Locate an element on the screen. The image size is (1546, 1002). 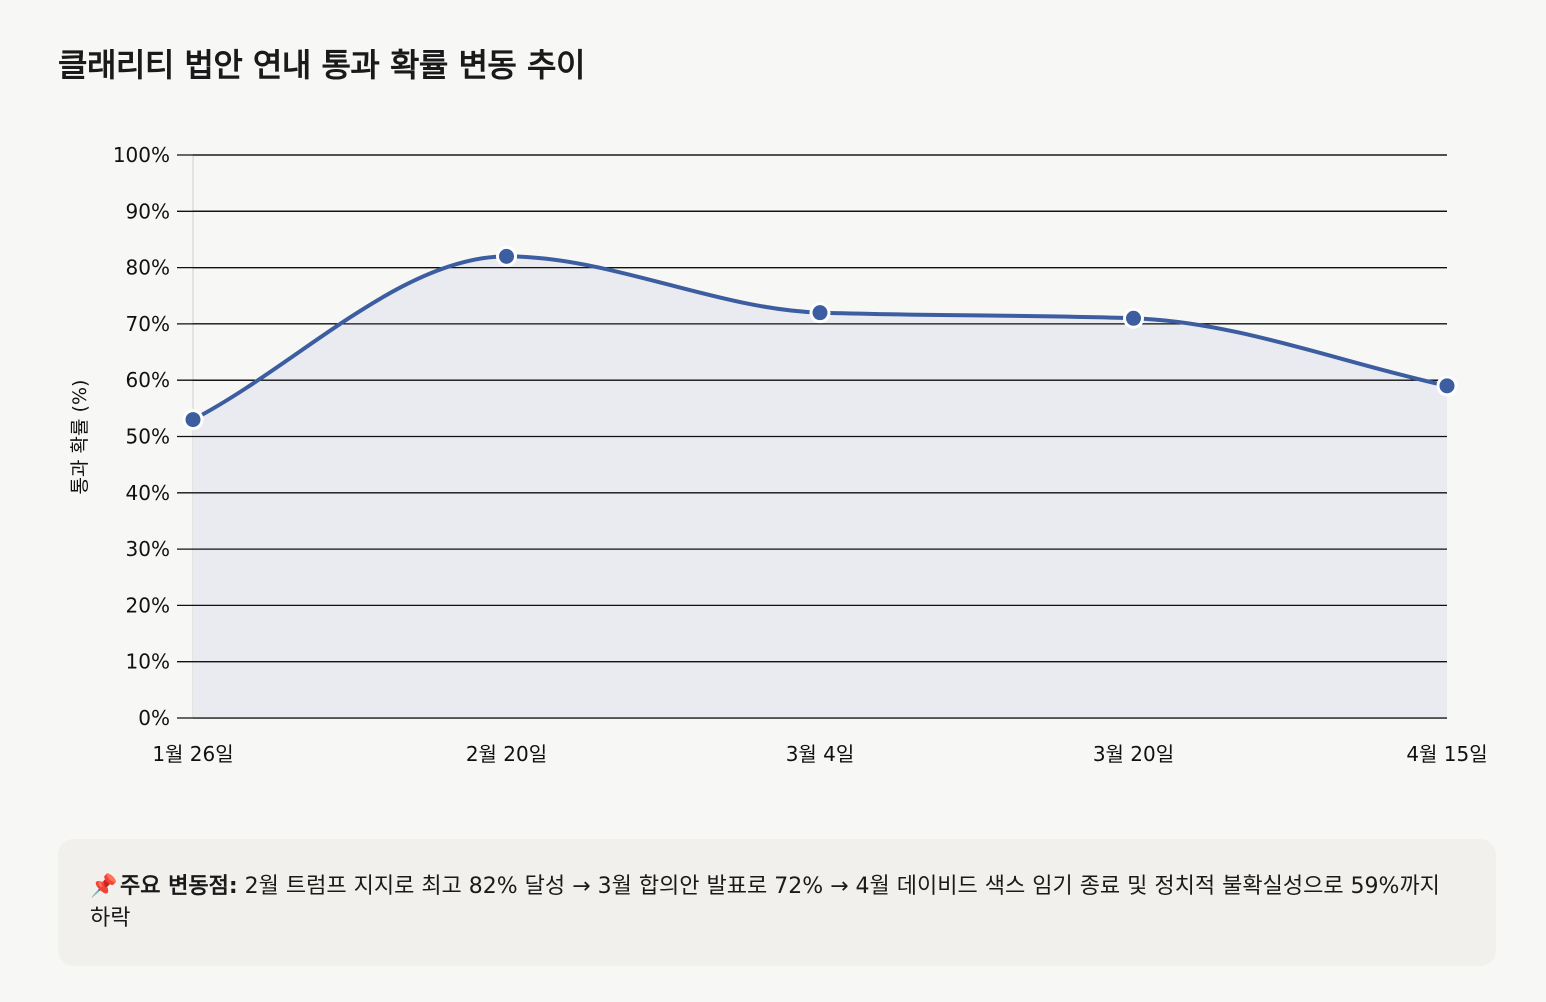
y-axis: 0% 10% 20% 30% 40% 50% 60% 70% 80% 90% 100% is located at coordinates (141, 436).